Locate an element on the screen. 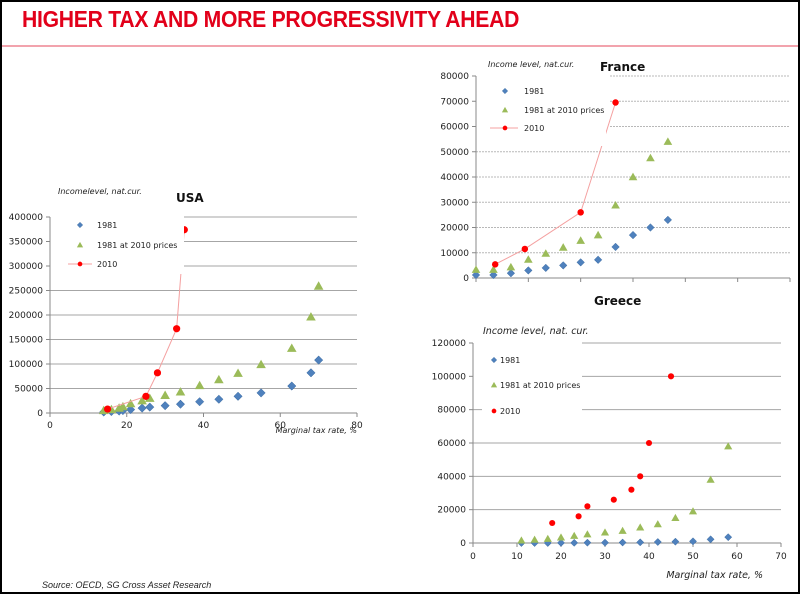 The image size is (800, 594). y-tick-label: 120000 is located at coordinates (449, 344).